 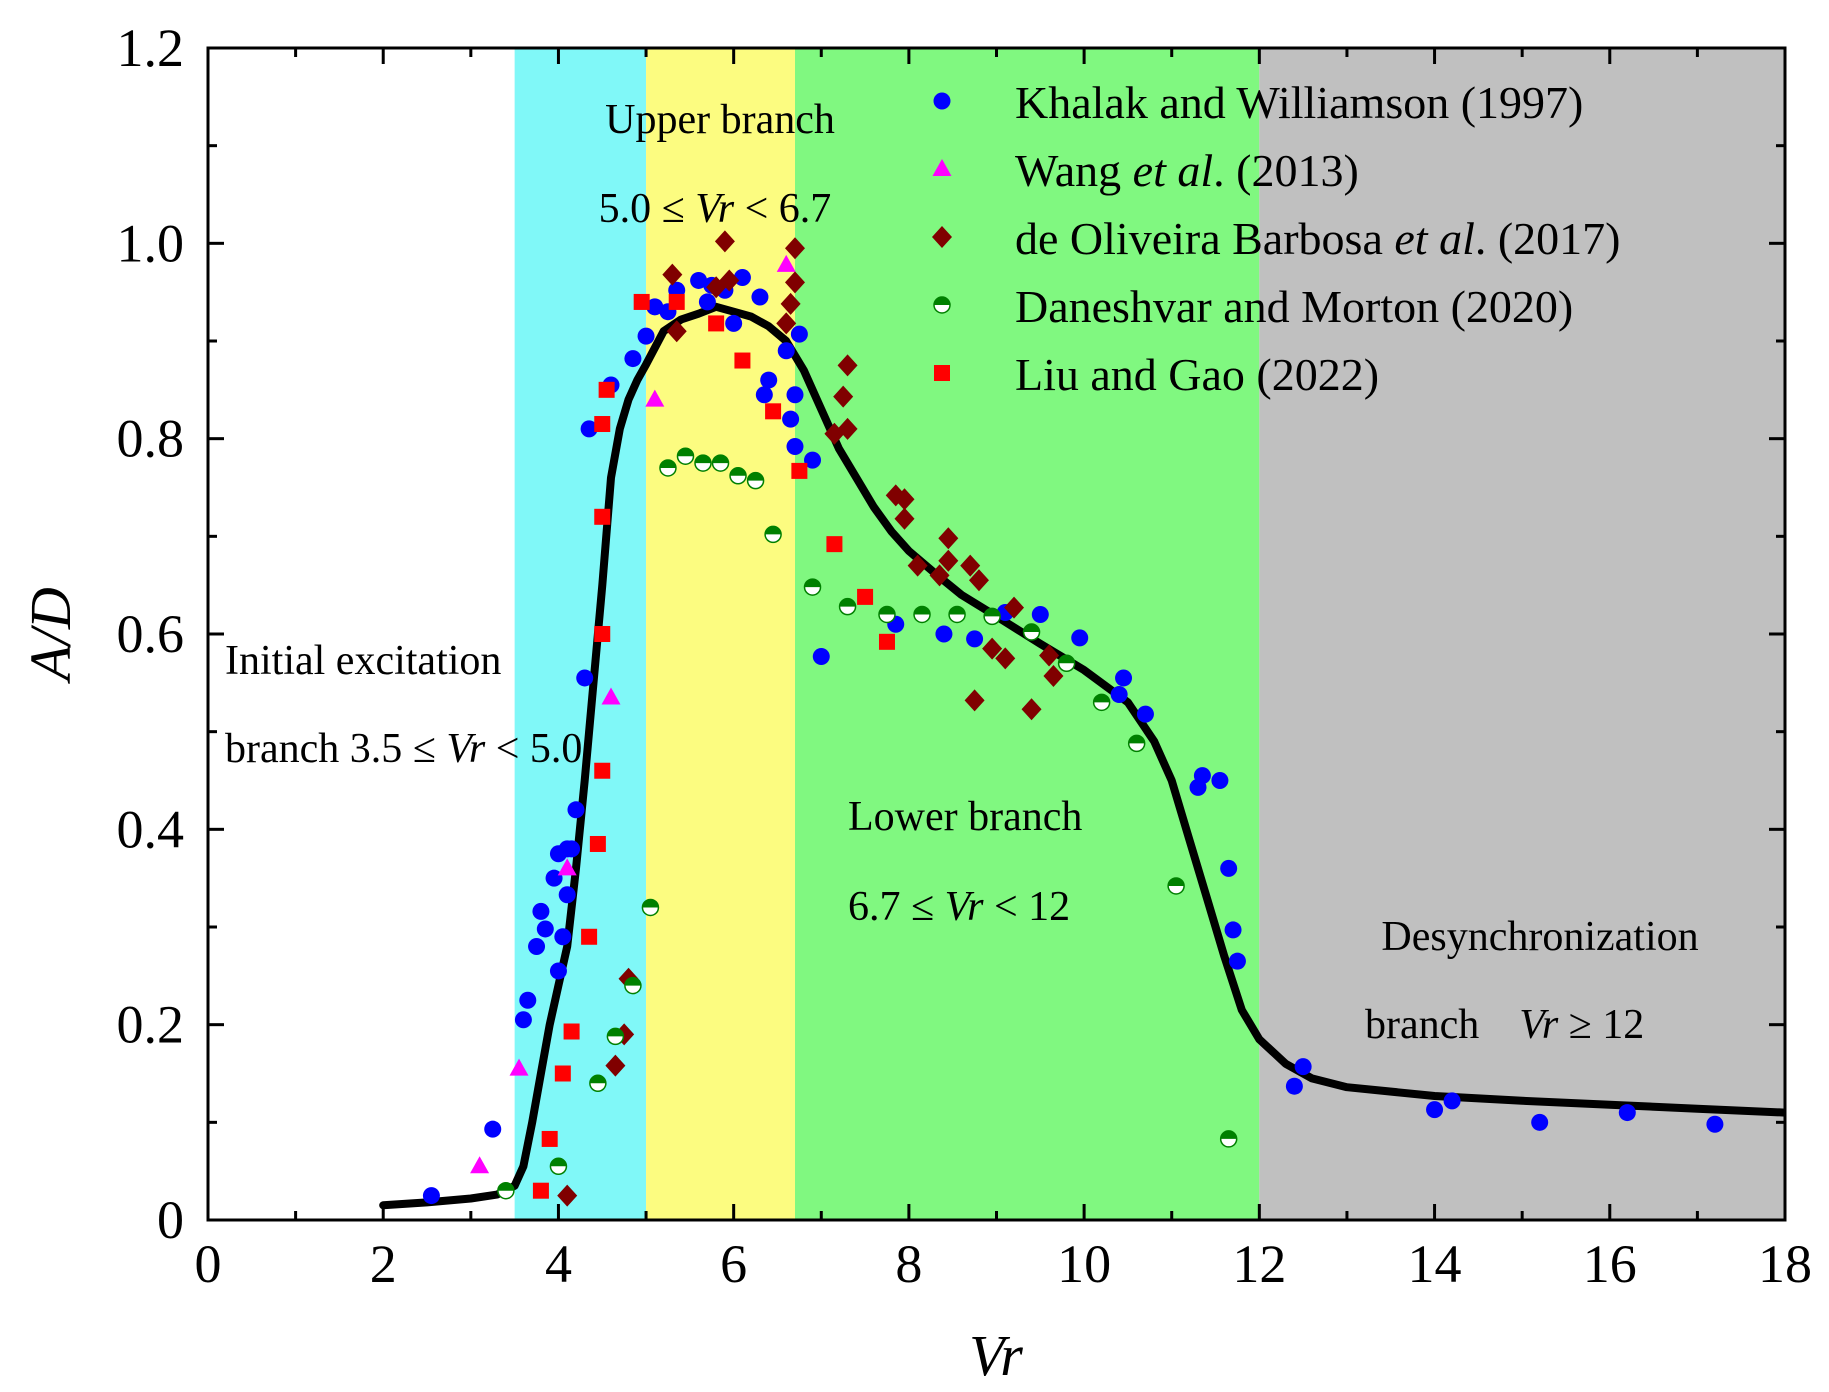 What do you see at coordinates (996, 1355) in the screenshot?
I see `x-axis-title: Vr` at bounding box center [996, 1355].